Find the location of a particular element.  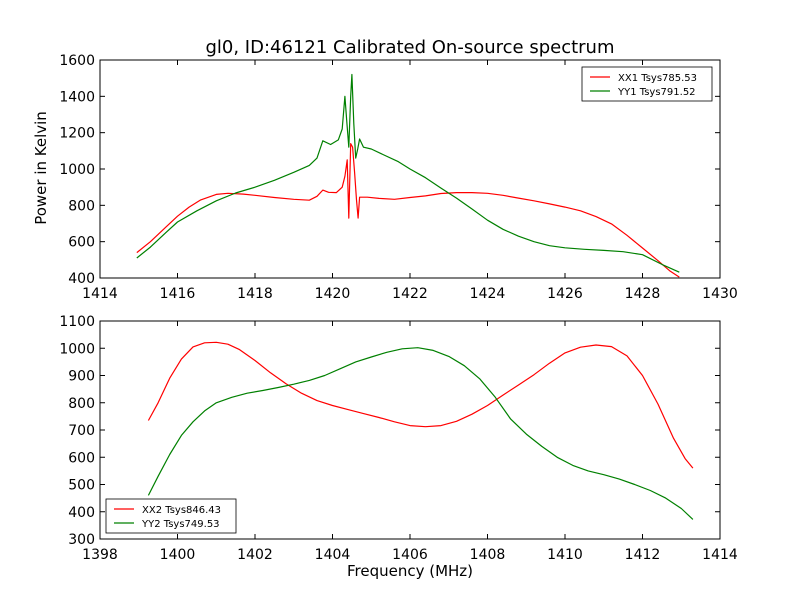

y-tick-label: 900 is located at coordinates (81, 377).